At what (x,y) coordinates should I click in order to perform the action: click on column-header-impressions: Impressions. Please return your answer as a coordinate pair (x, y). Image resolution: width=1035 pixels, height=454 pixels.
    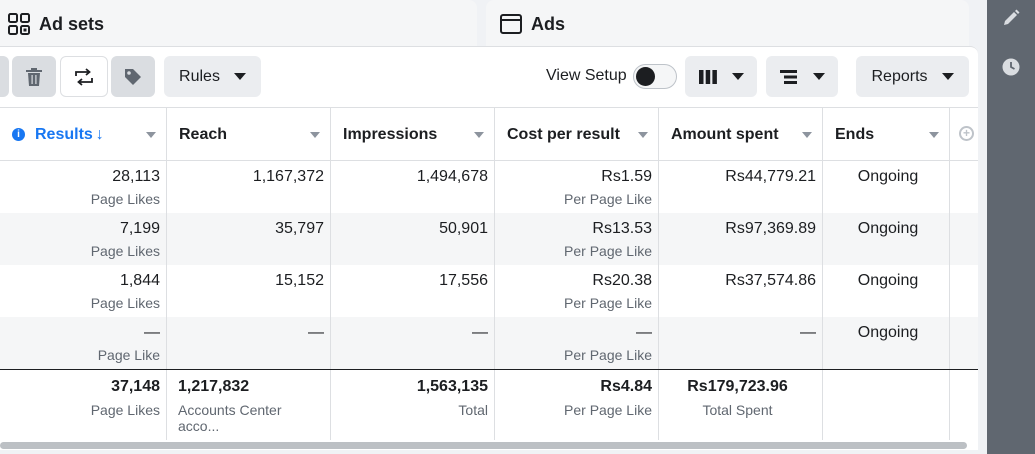
    Looking at the image, I should click on (413, 134).